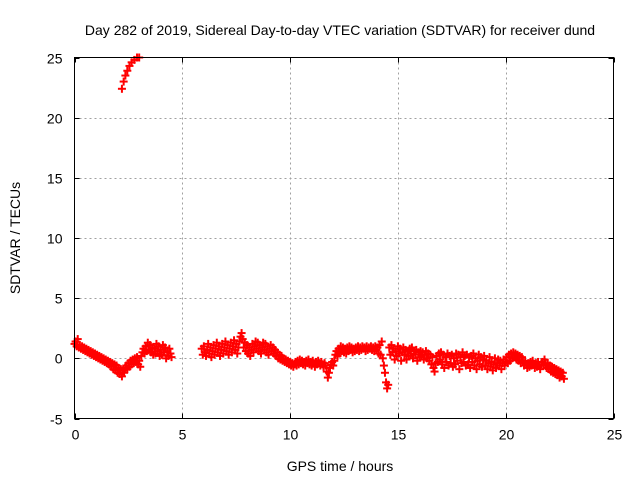 This screenshot has height=480, width=640. Describe the element at coordinates (55, 179) in the screenshot. I see `y-tick-label: 15` at that location.